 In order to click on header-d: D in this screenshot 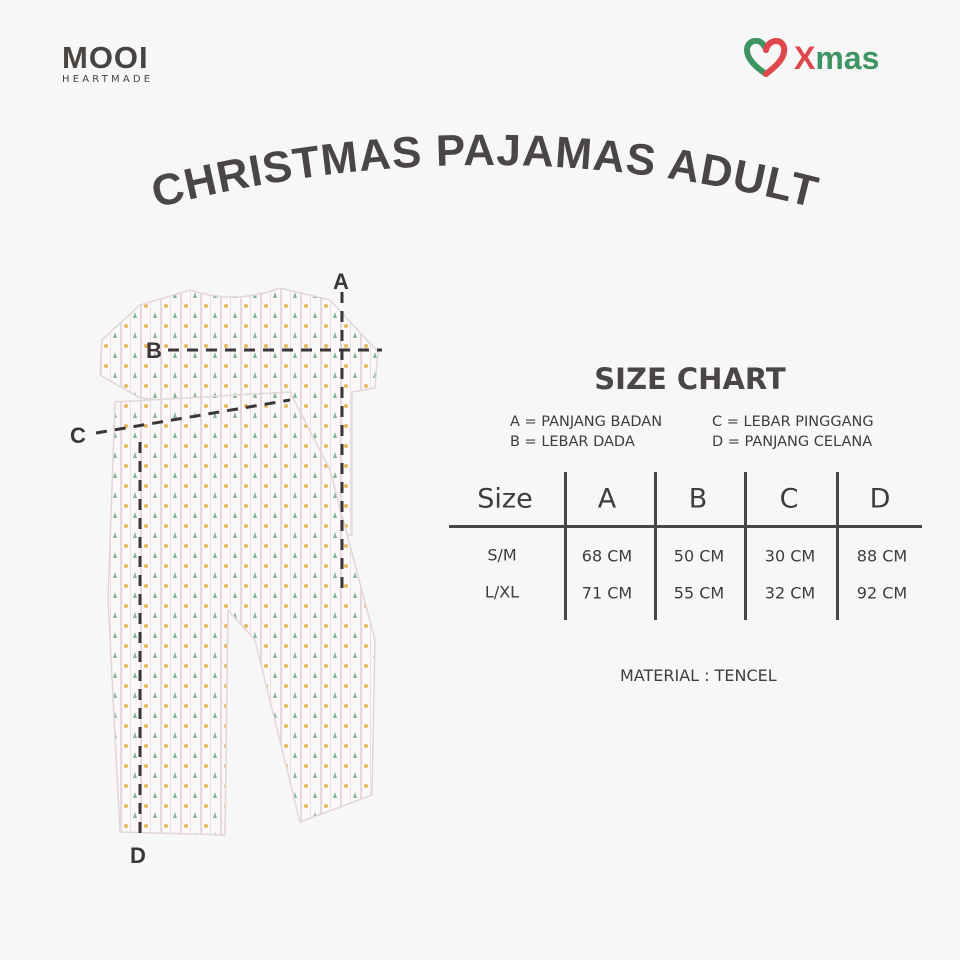, I will do `click(880, 499)`.